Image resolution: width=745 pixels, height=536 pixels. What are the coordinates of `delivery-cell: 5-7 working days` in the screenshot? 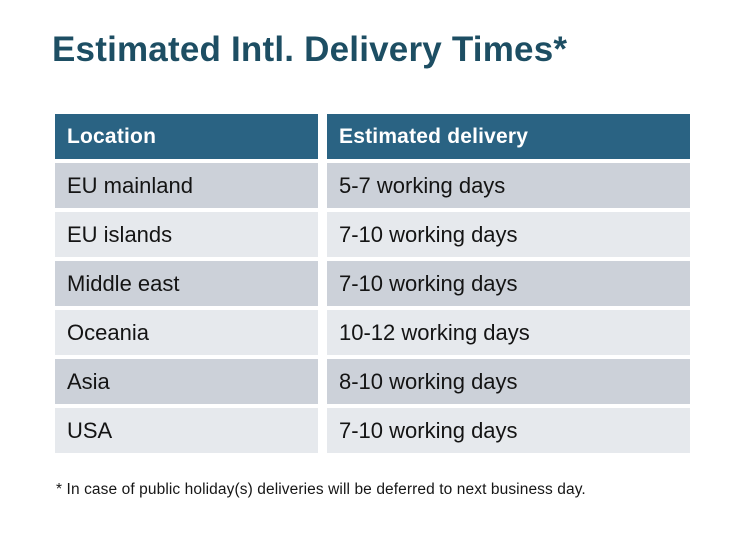 It's located at (508, 185).